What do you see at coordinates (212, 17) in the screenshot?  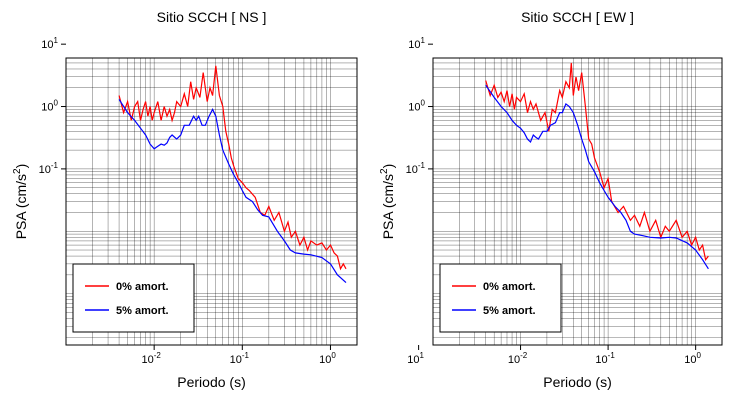 I see `chart-title: Sitio SCCH [ NS ]` at bounding box center [212, 17].